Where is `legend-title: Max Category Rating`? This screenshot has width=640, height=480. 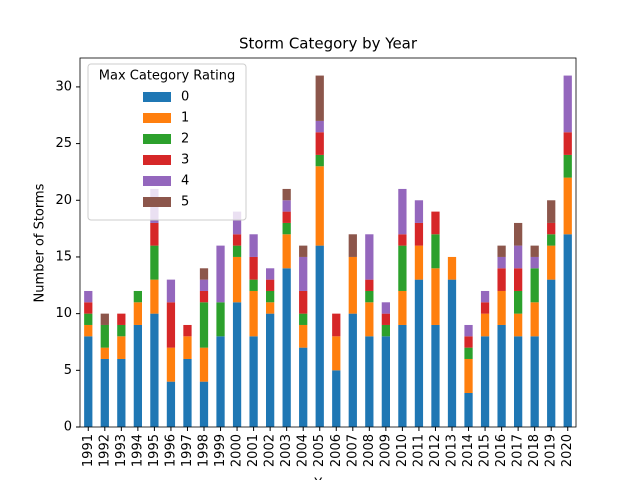
legend-title: Max Category Rating is located at coordinates (167, 76).